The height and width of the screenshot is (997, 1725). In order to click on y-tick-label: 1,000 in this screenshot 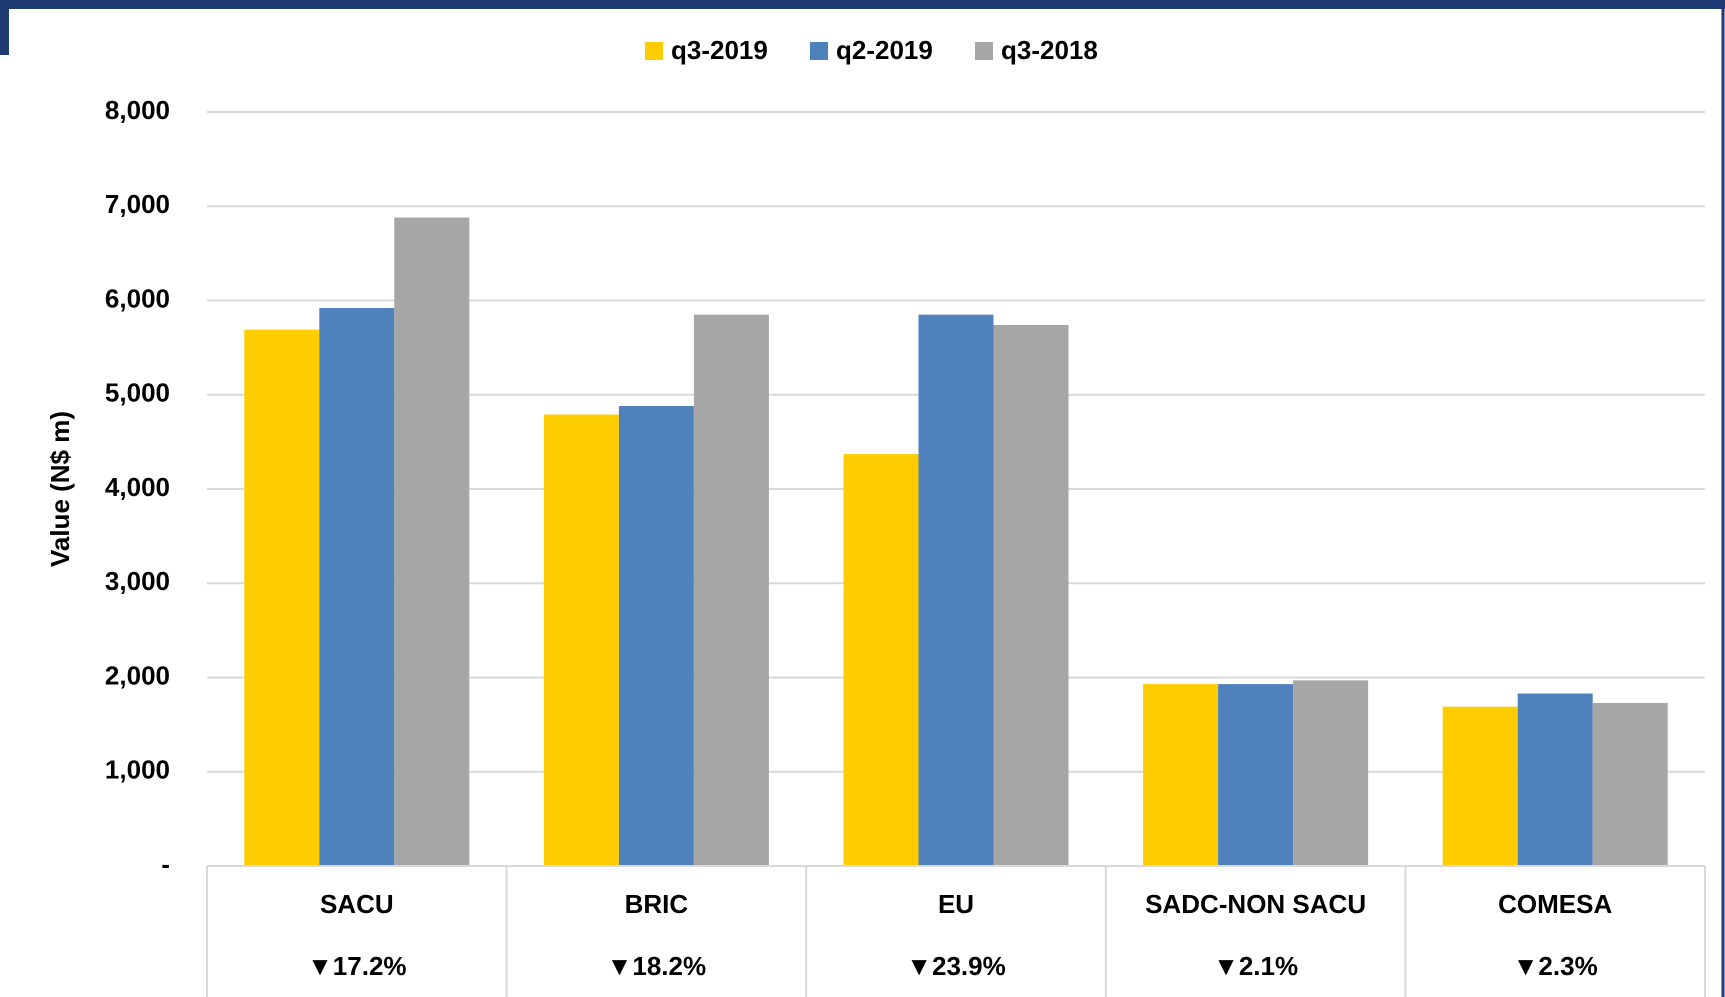, I will do `click(137, 770)`.